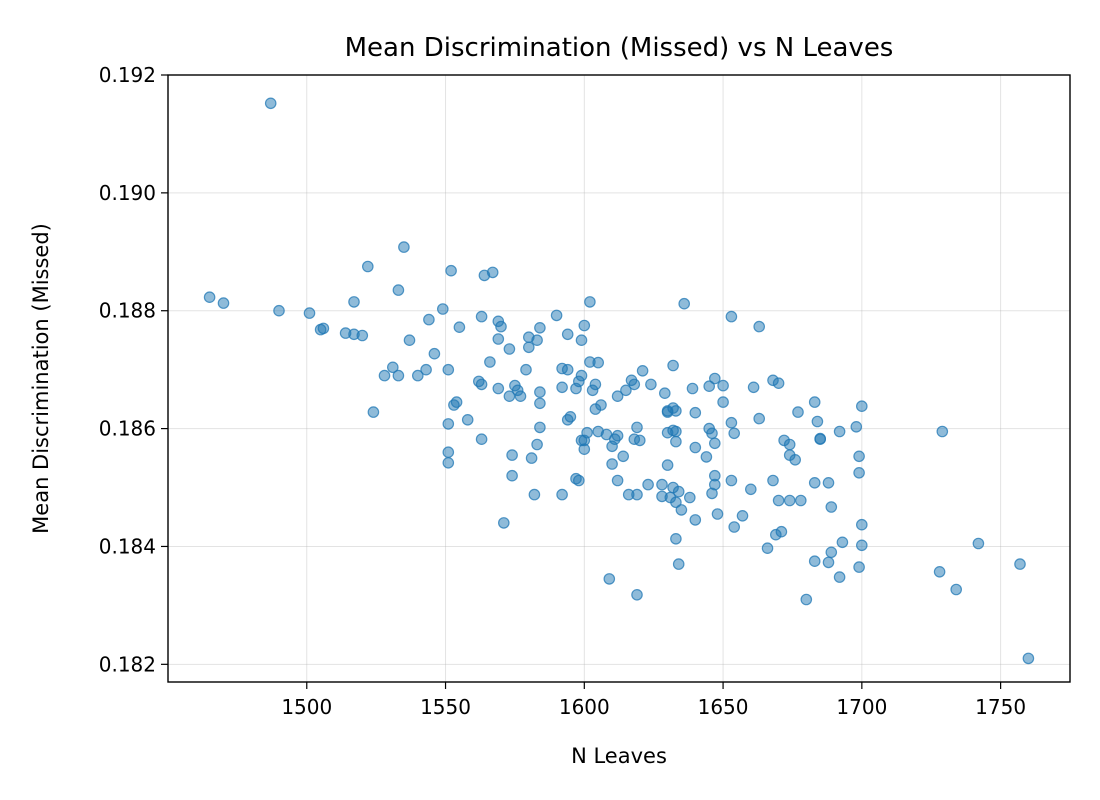 Image resolution: width=1100 pixels, height=800 pixels. I want to click on y-axis-label: Mean Discrimination (Missed), so click(41, 378).